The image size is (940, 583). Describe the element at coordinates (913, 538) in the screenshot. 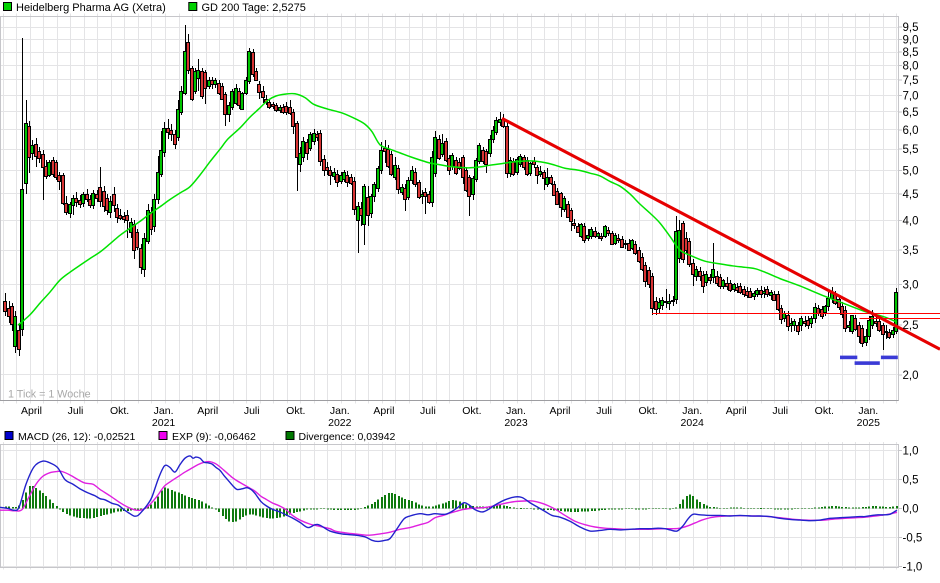

I see `svg-text: -0,5` at that location.